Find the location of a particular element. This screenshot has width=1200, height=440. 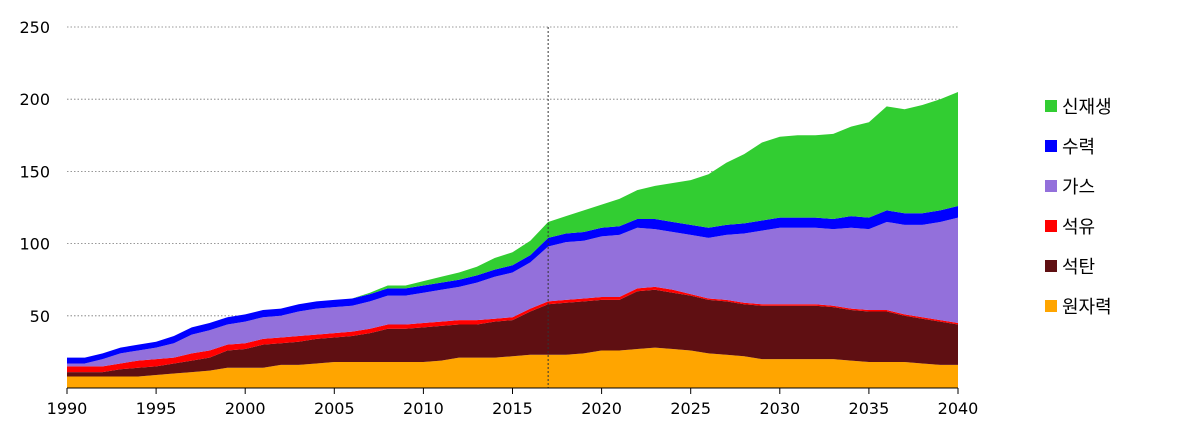

x-tick-label-1990: 1990 is located at coordinates (67, 408).